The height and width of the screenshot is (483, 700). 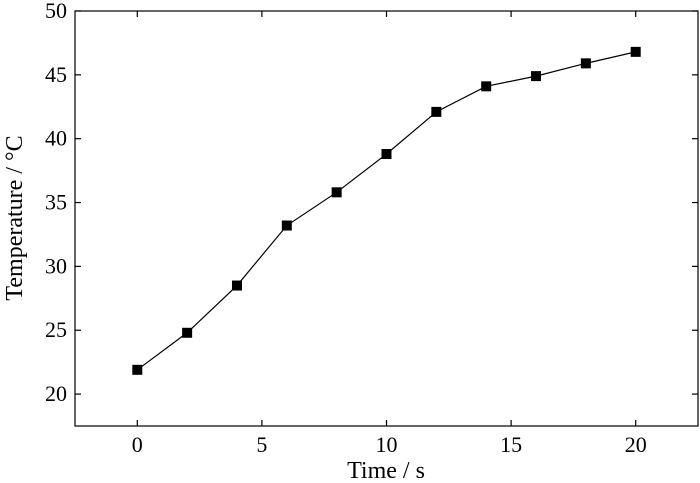 What do you see at coordinates (56, 393) in the screenshot?
I see `y-tick-label: 20` at bounding box center [56, 393].